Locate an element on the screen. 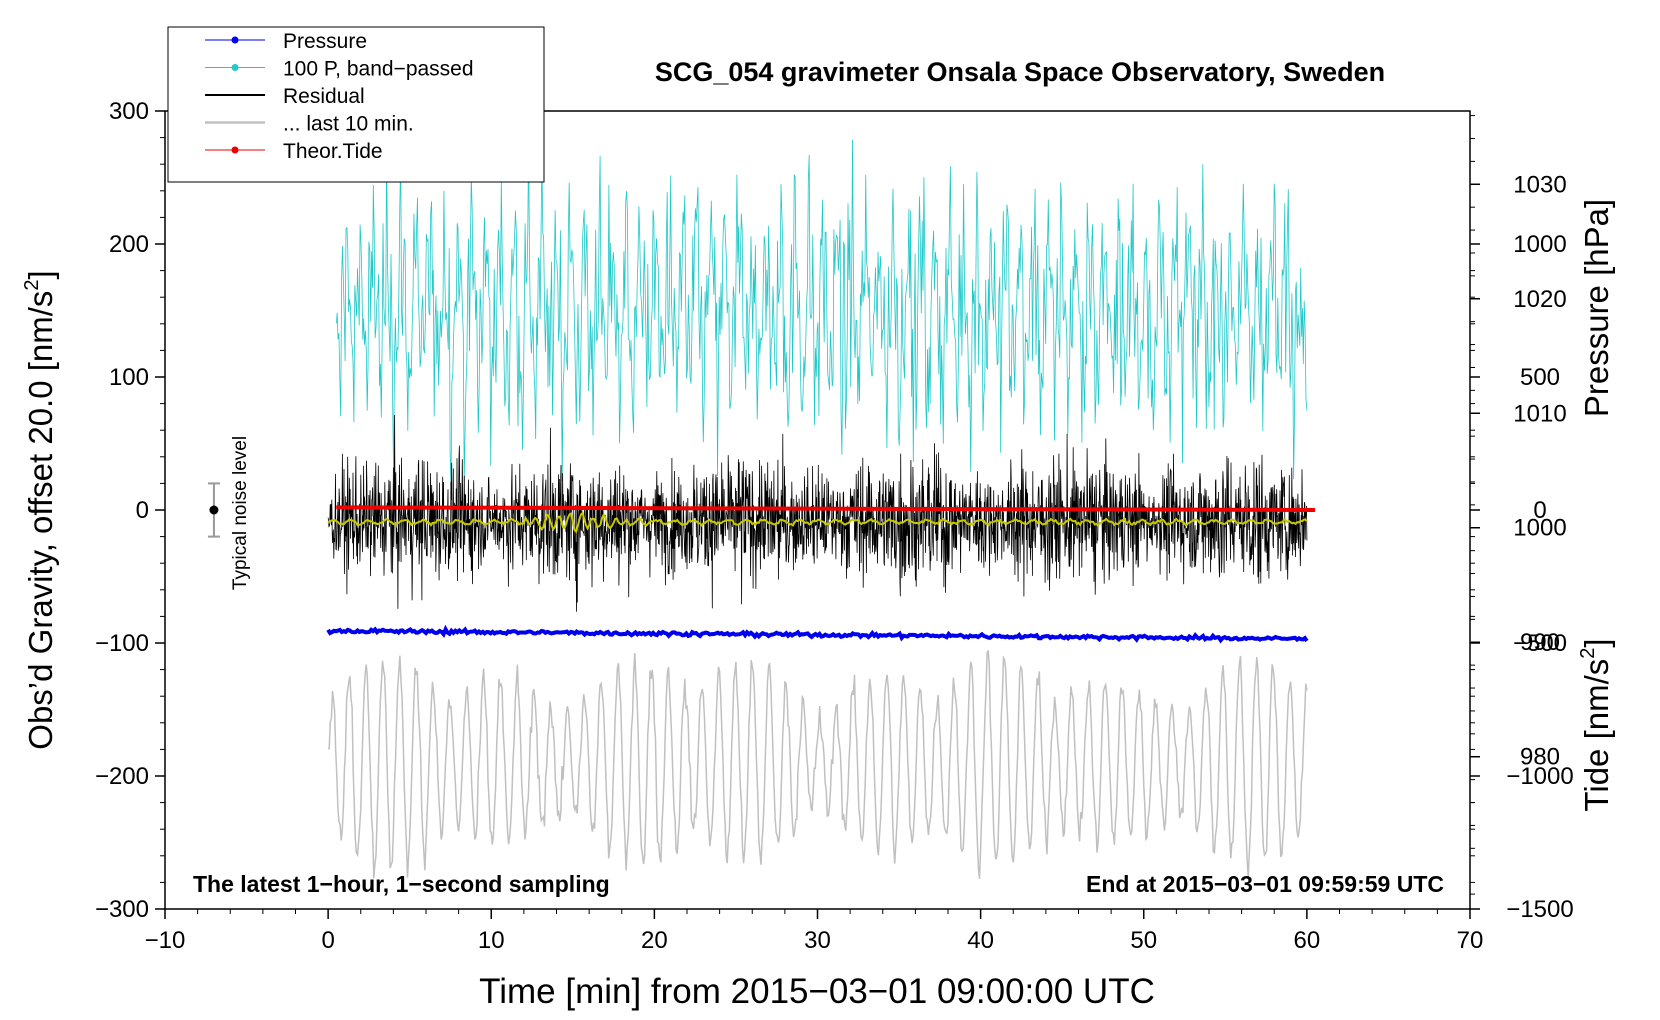 The image size is (1660, 1020). y-tick-label: −300 is located at coordinates (122, 909).